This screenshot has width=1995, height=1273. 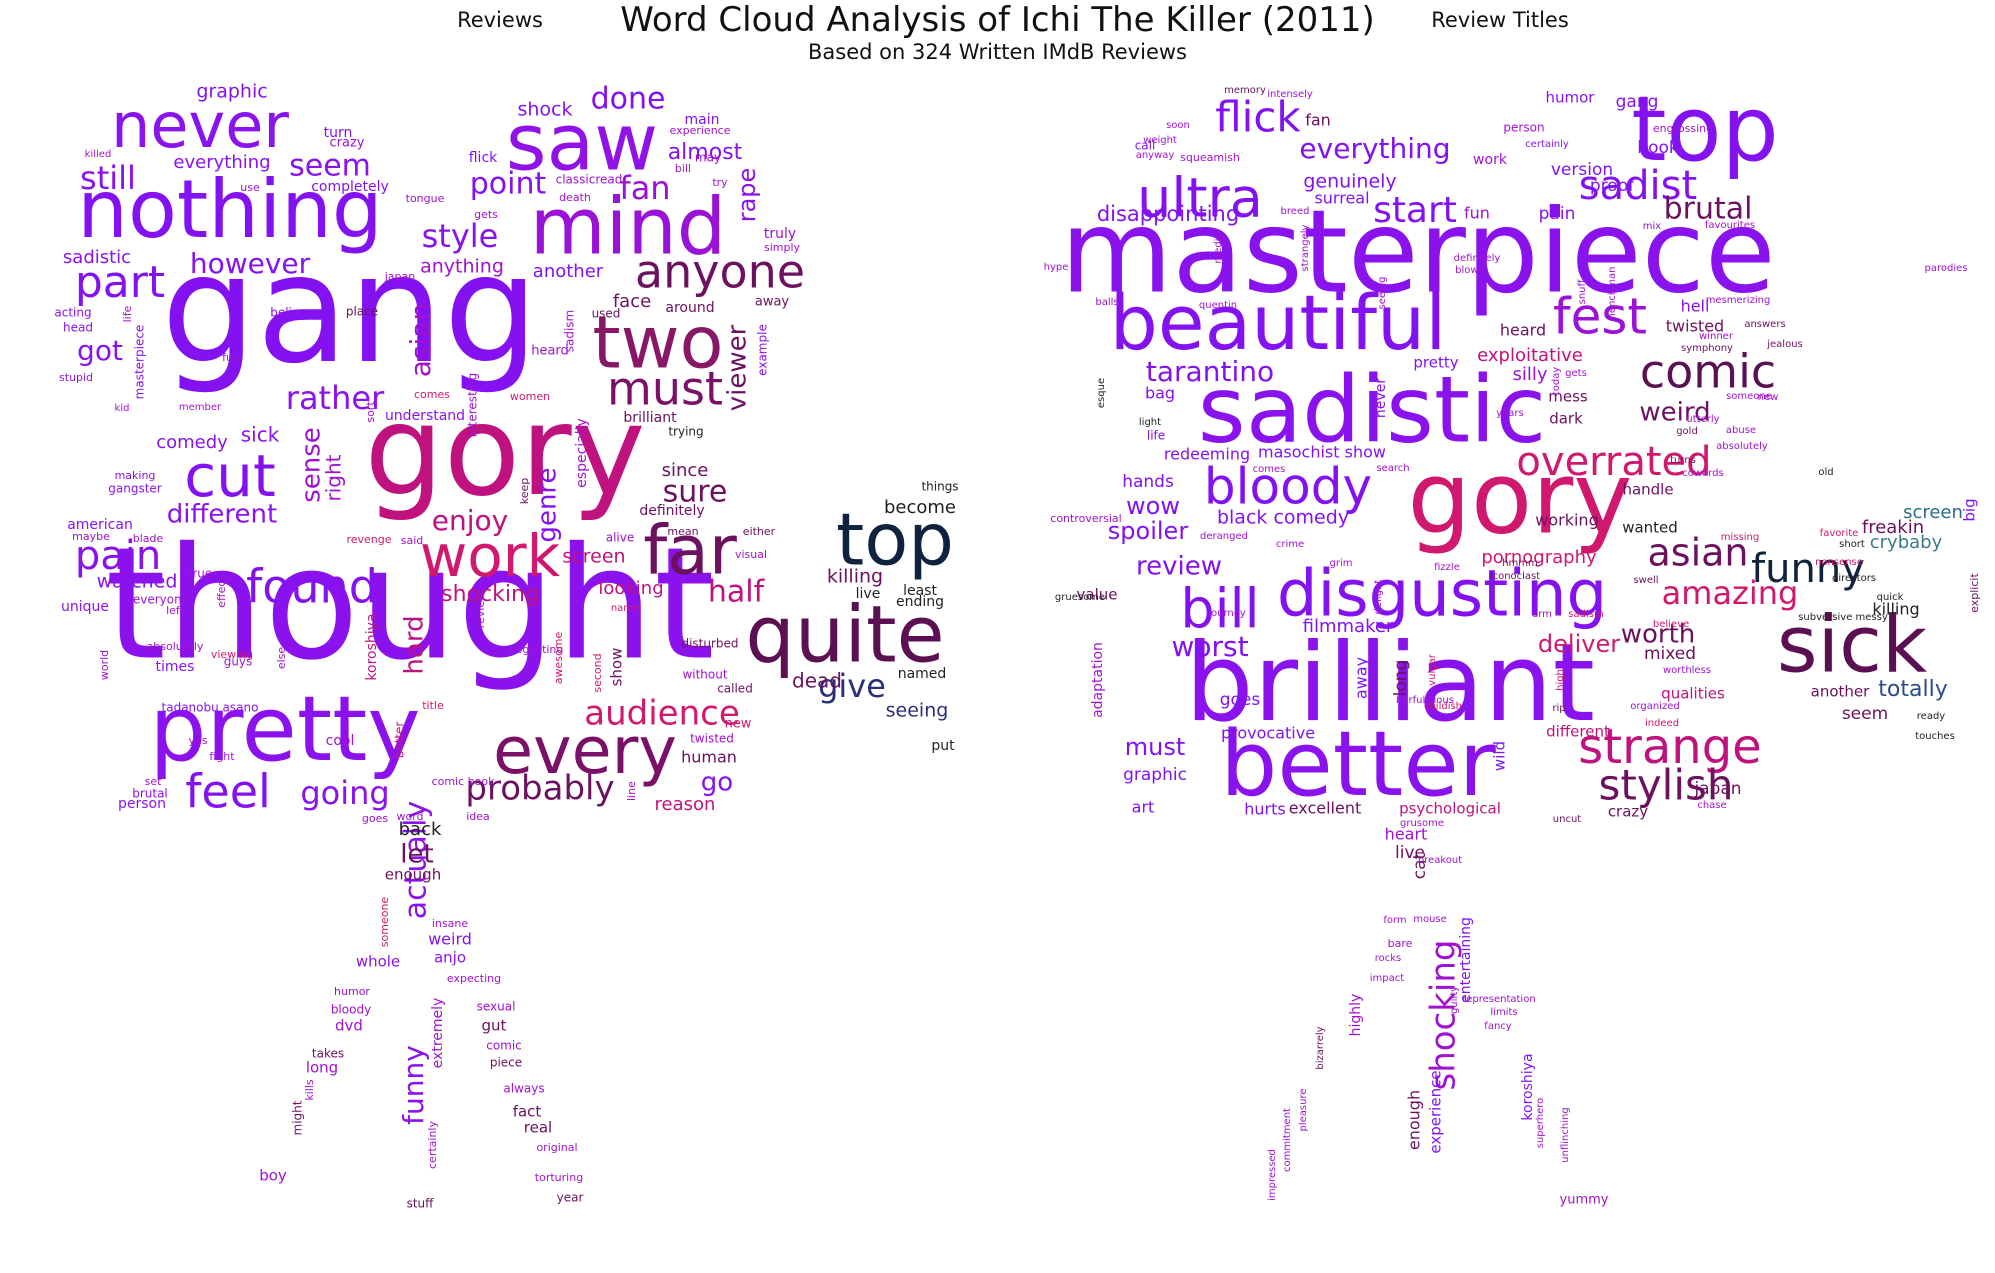 I want to click on word-quite: quite, so click(x=844, y=635).